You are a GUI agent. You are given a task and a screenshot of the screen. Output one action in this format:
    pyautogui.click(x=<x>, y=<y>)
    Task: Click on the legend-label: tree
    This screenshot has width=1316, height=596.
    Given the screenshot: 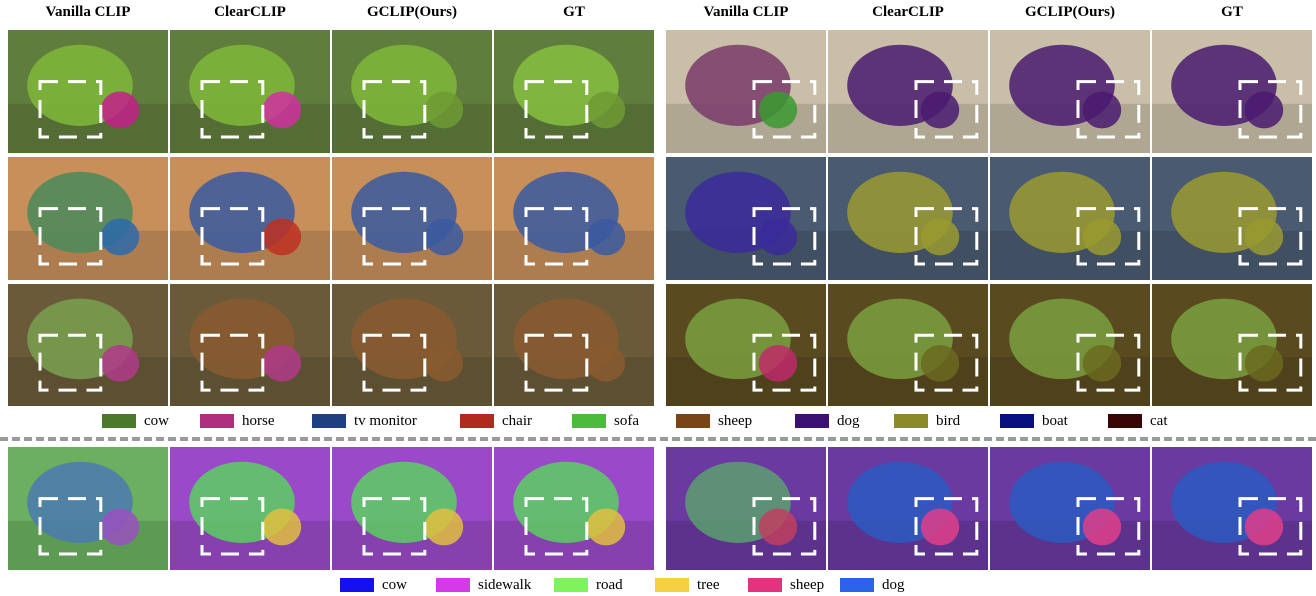 What is the action you would take?
    pyautogui.click(x=708, y=584)
    